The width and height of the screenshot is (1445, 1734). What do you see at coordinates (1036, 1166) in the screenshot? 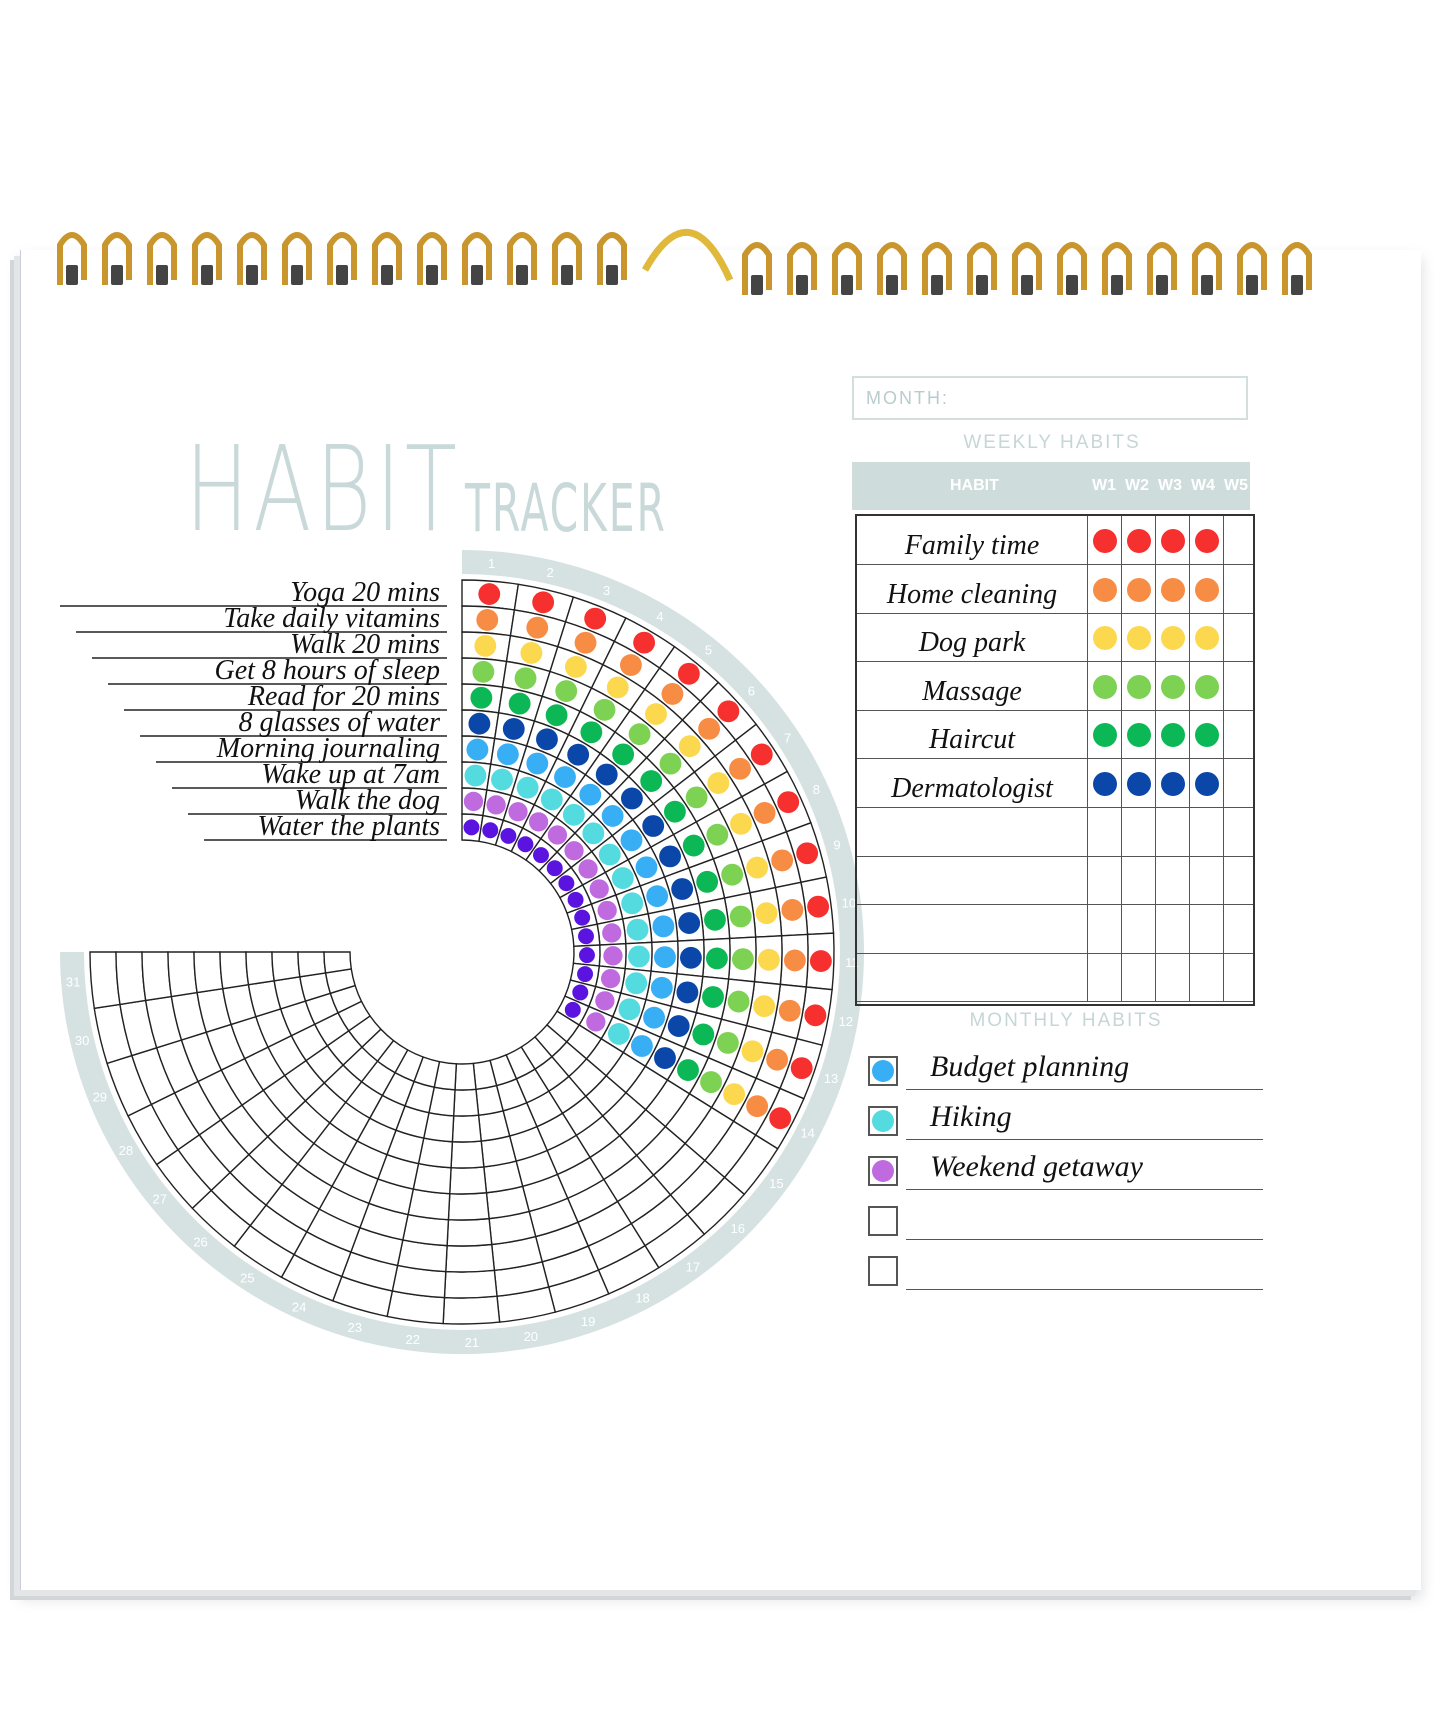
I see `monthly-habit-name: Weekend getaway` at bounding box center [1036, 1166].